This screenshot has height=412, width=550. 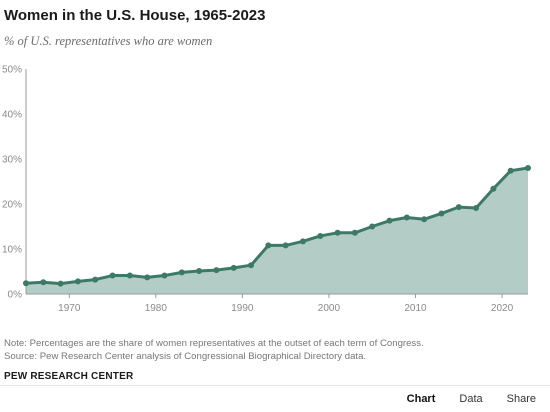 I want to click on chart-subtitle: % of U.S. representatives who are women, so click(x=108, y=41).